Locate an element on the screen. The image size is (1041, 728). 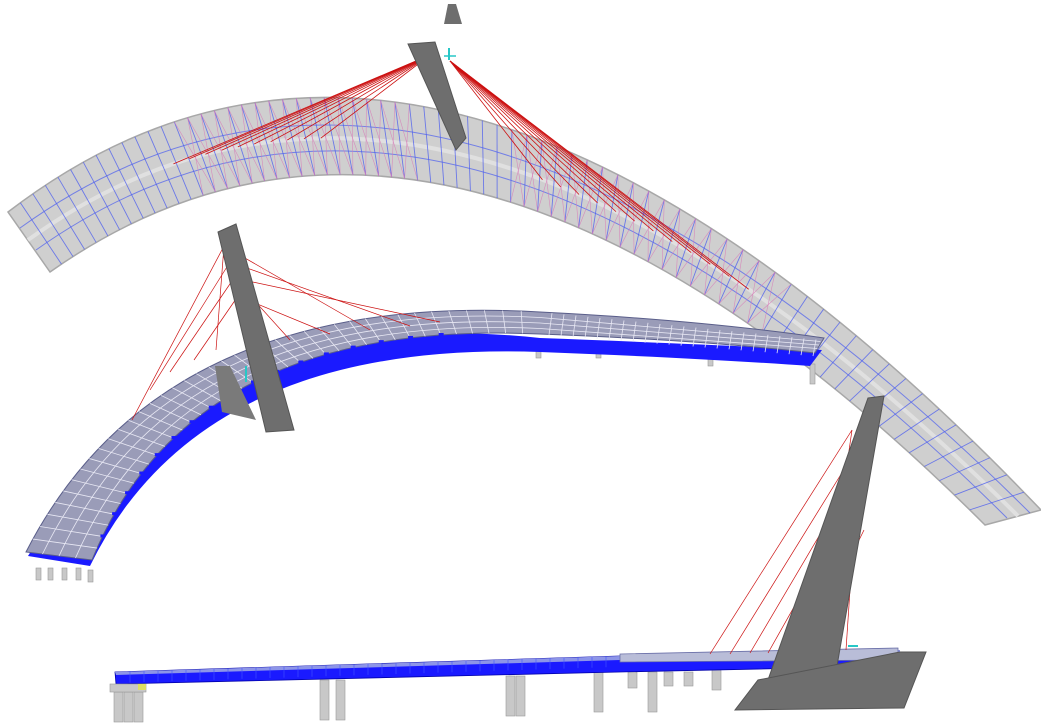
elev-cable is located at coordinates (781, 542).